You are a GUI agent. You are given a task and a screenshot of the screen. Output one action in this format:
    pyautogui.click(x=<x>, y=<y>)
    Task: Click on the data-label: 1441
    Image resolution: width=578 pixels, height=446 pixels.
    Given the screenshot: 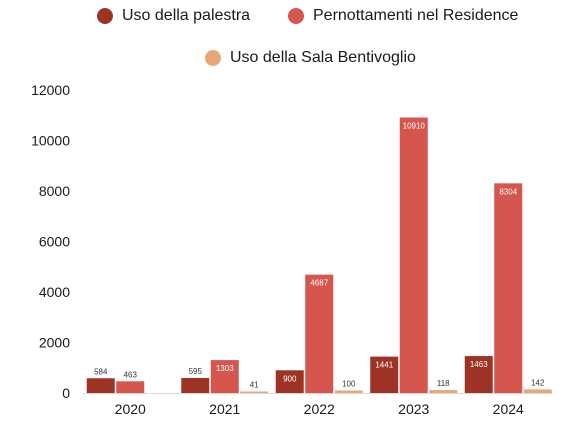 What is the action you would take?
    pyautogui.click(x=384, y=365)
    